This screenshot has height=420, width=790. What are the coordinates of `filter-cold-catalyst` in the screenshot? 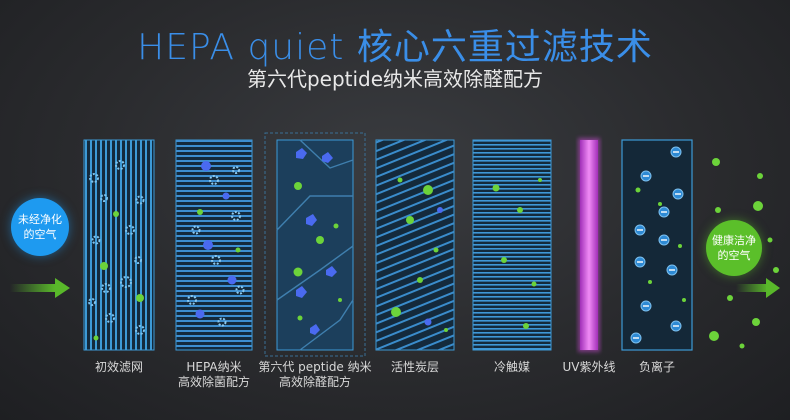 It's located at (512, 245).